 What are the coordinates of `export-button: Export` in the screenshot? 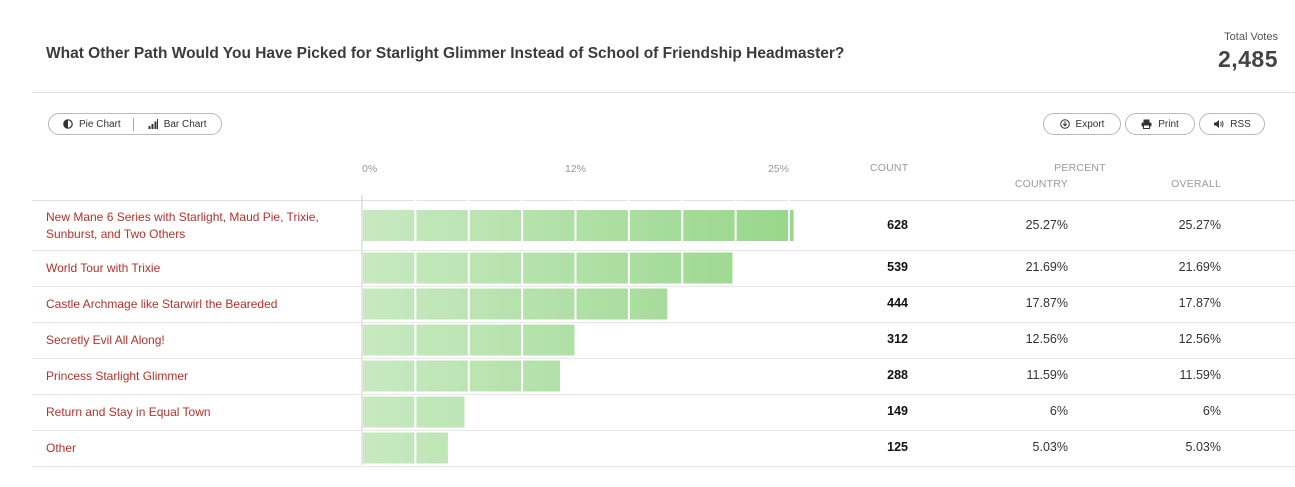 It's located at (1082, 124).